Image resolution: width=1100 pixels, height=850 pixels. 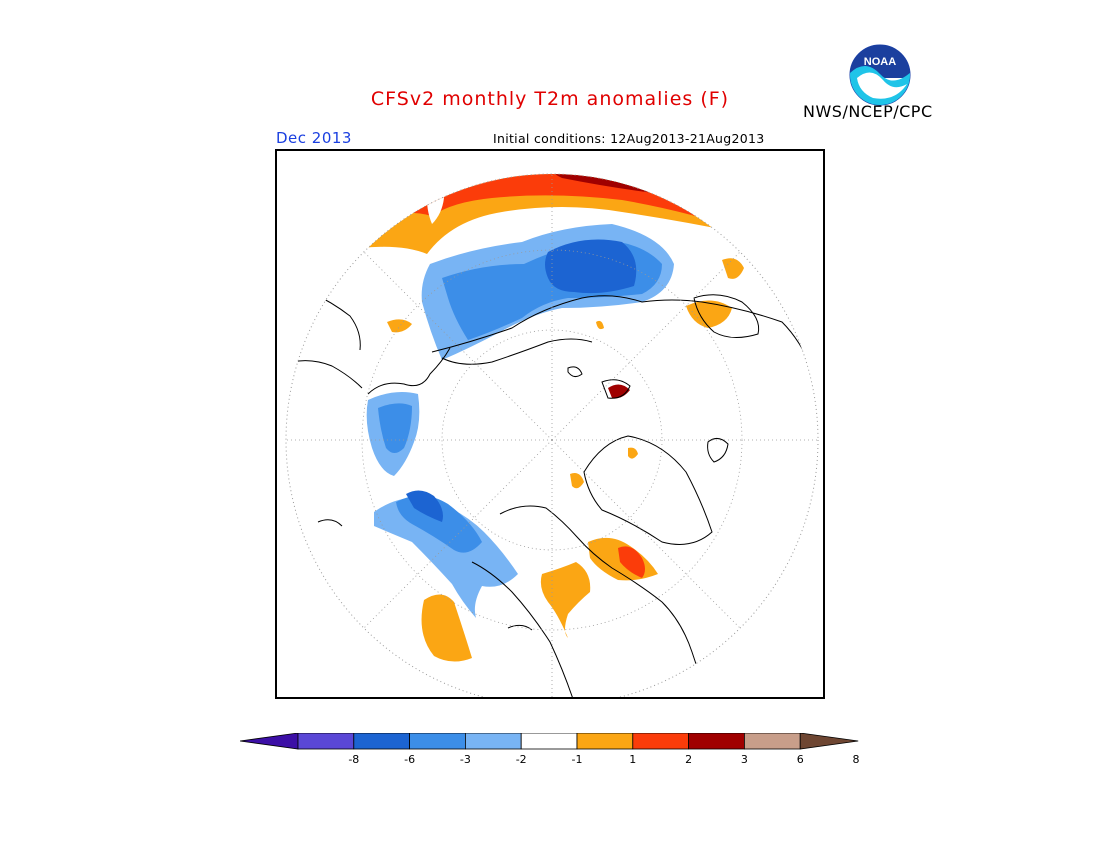 I want to click on colorbar-tick-label: 8, so click(x=856, y=759).